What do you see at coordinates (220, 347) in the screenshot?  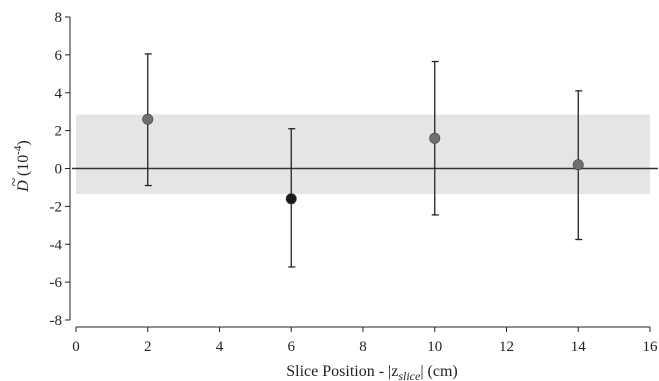 I see `x-tick-label-4: 4` at bounding box center [220, 347].